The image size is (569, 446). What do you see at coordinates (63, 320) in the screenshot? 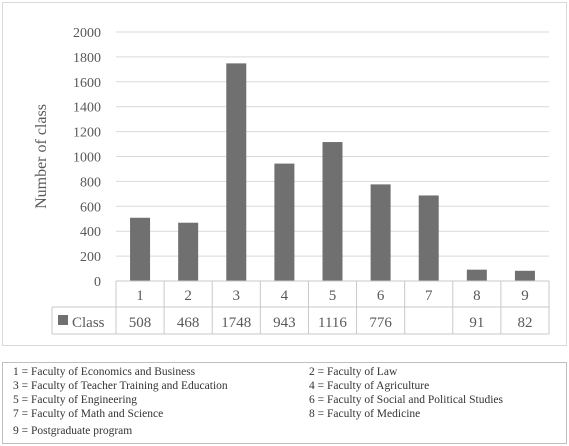
I see `legend-swatch` at bounding box center [63, 320].